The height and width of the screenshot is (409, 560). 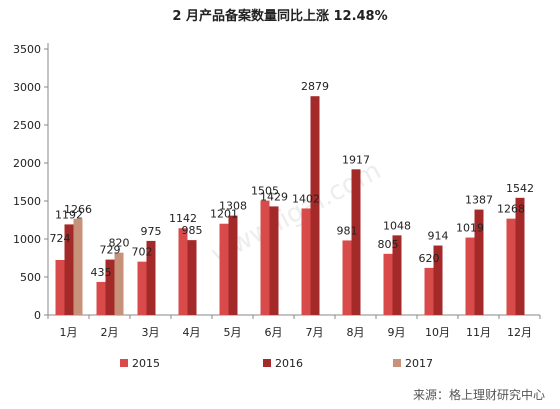 I want to click on y-tick-label: 2500, so click(x=27, y=125).